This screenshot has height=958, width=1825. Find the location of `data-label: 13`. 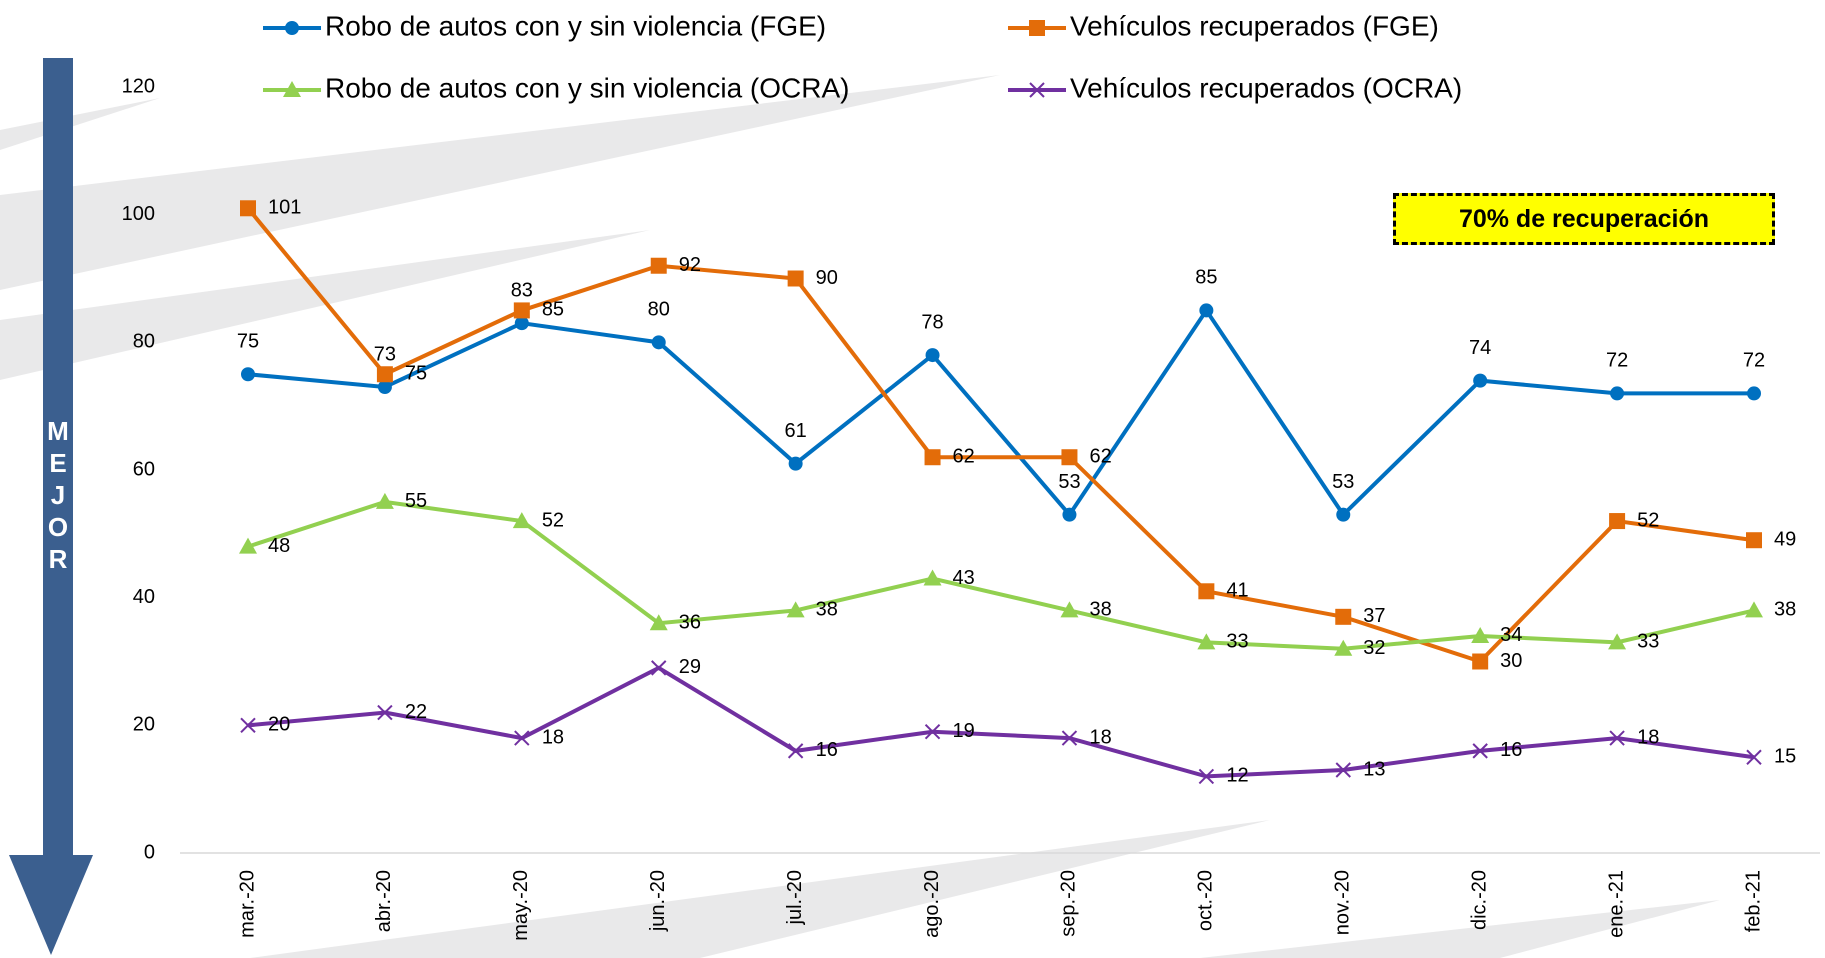

data-label: 13 is located at coordinates (1374, 769).